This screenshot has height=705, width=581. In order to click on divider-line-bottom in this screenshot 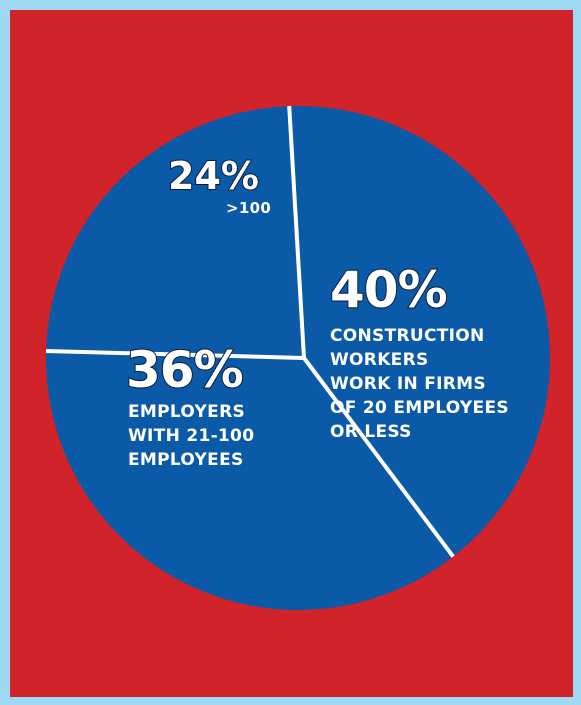, I will do `click(378, 457)`.